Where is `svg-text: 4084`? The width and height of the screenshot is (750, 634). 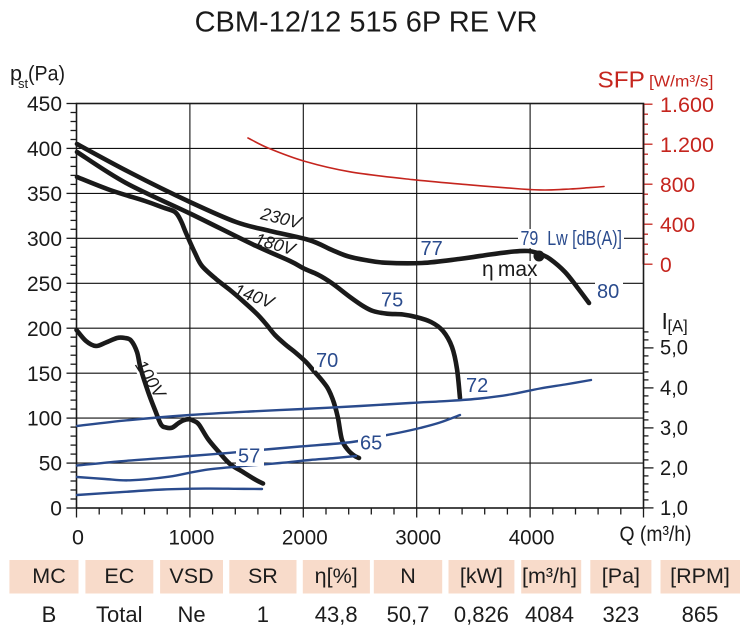
svg-text: 4084 is located at coordinates (549, 614).